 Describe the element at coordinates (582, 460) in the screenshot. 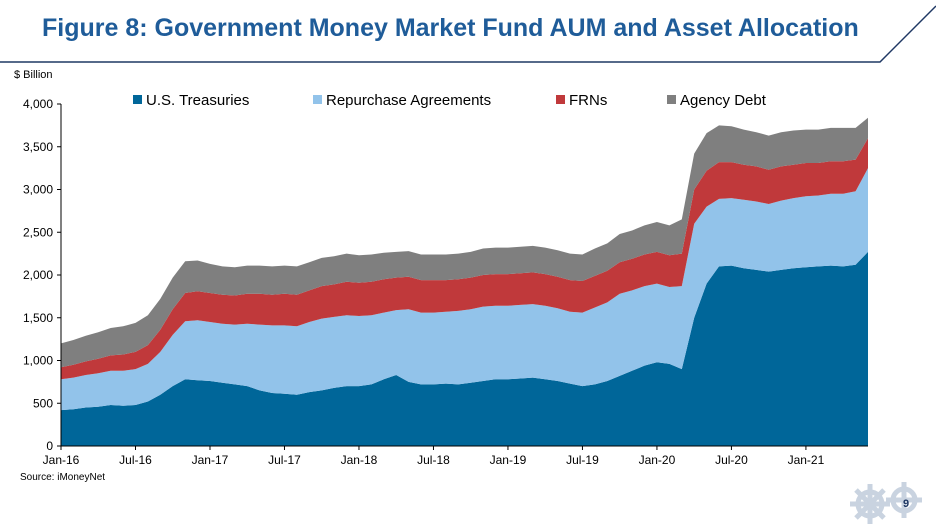

I see `x-tick-label-7: Jul-19` at that location.